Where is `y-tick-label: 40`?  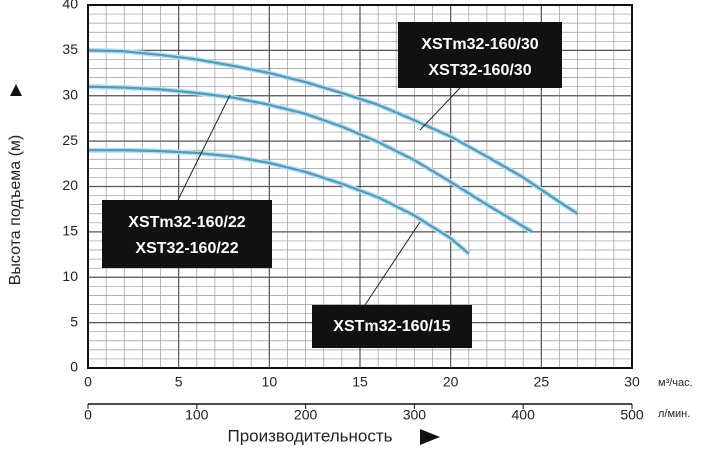 y-tick-label: 40 is located at coordinates (70, 6).